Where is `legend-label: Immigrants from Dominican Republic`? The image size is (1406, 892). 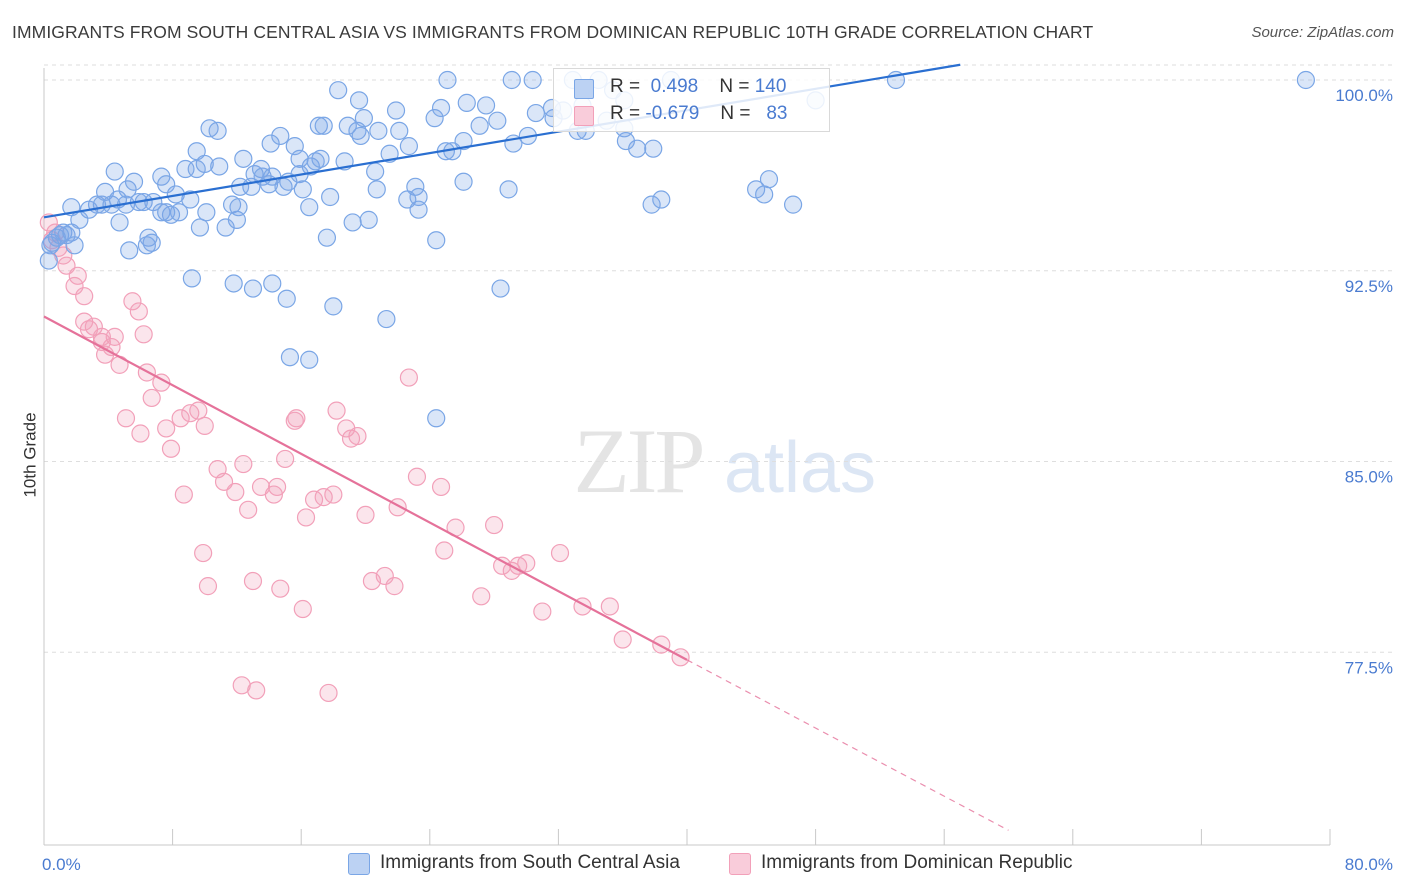 legend-label: Immigrants from Dominican Republic is located at coordinates (917, 862).